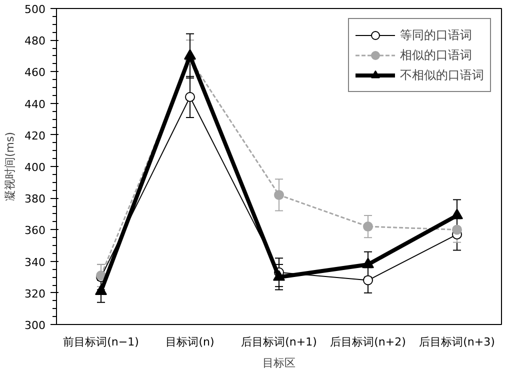 This screenshot has height=372, width=511. What do you see at coordinates (457, 342) in the screenshot?
I see `x-tick-label: 后目标词(n+3)` at bounding box center [457, 342].